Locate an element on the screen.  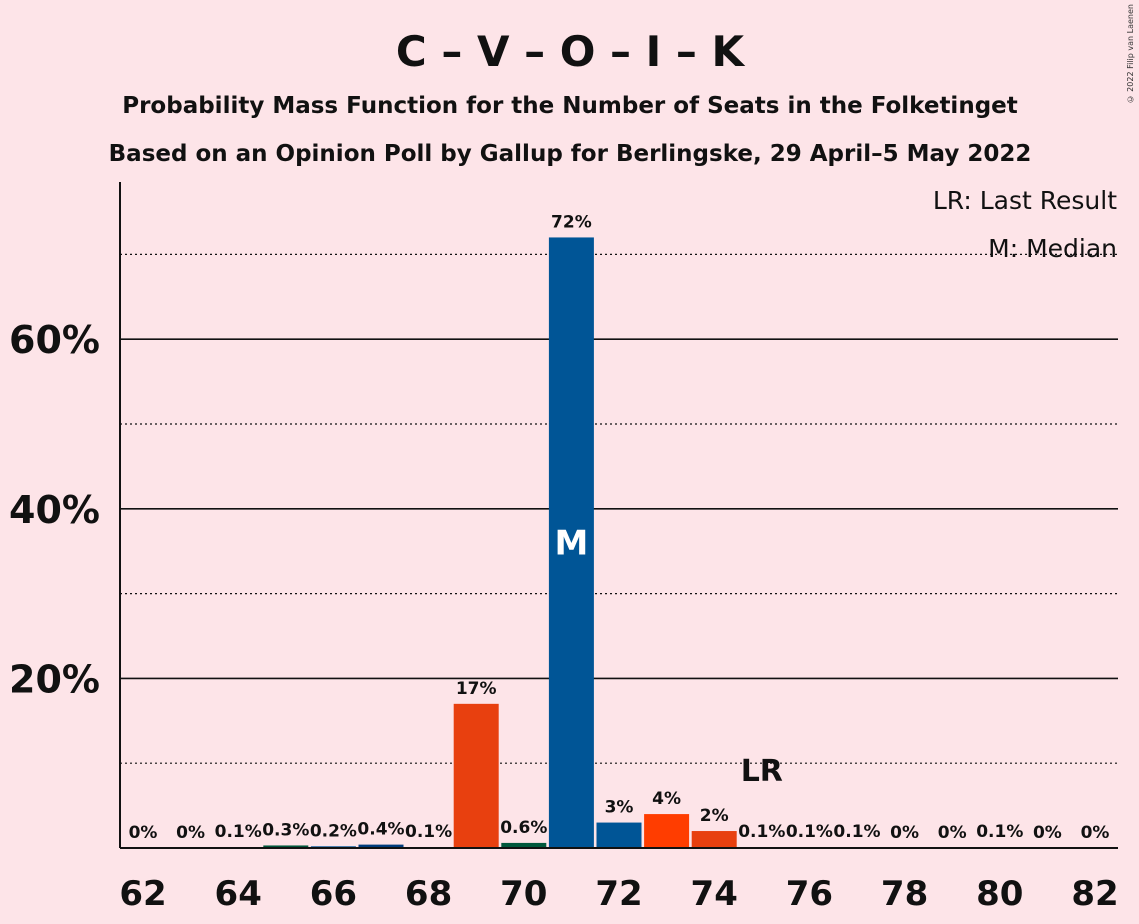
legend-median: M: Median is located at coordinates (1052, 248).